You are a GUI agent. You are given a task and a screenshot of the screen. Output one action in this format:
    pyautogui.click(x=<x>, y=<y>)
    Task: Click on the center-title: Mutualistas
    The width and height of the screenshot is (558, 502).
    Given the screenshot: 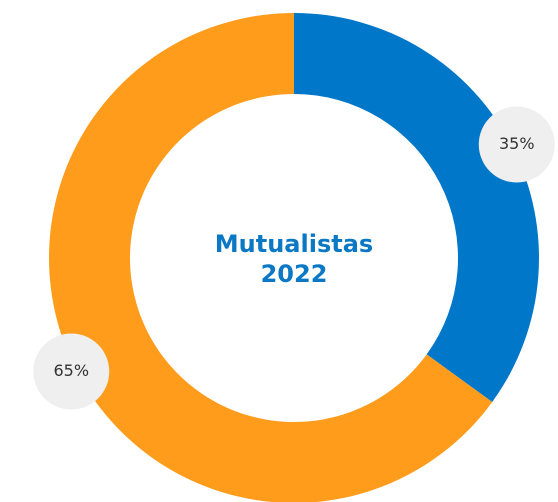 What is the action you would take?
    pyautogui.click(x=294, y=244)
    